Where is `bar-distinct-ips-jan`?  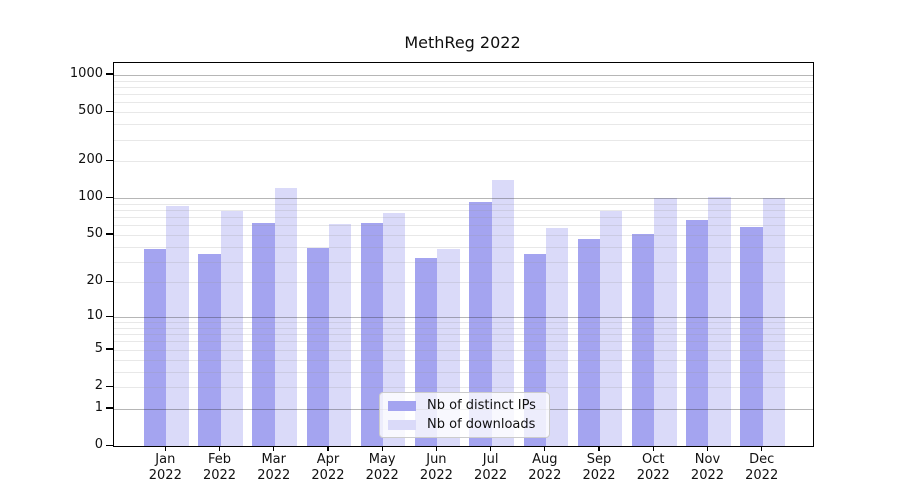 bar-distinct-ips-jan is located at coordinates (155, 347).